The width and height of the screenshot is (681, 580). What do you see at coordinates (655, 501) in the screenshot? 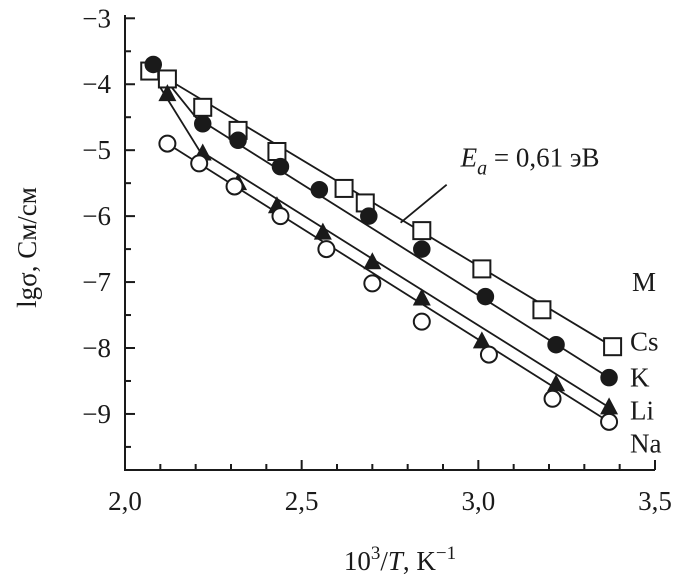
I see `x-tick-label: 3,5` at bounding box center [655, 501].